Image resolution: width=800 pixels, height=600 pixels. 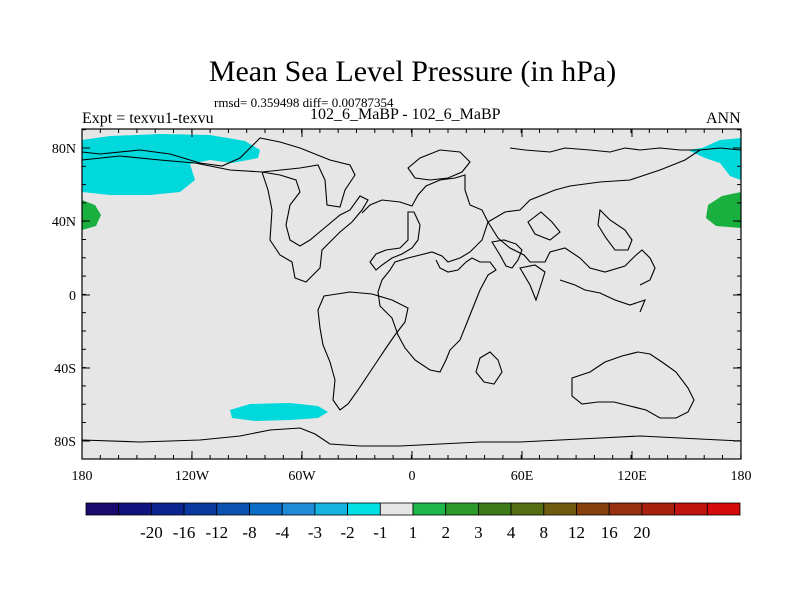 I want to click on colorbar-label: 4, so click(x=511, y=532).